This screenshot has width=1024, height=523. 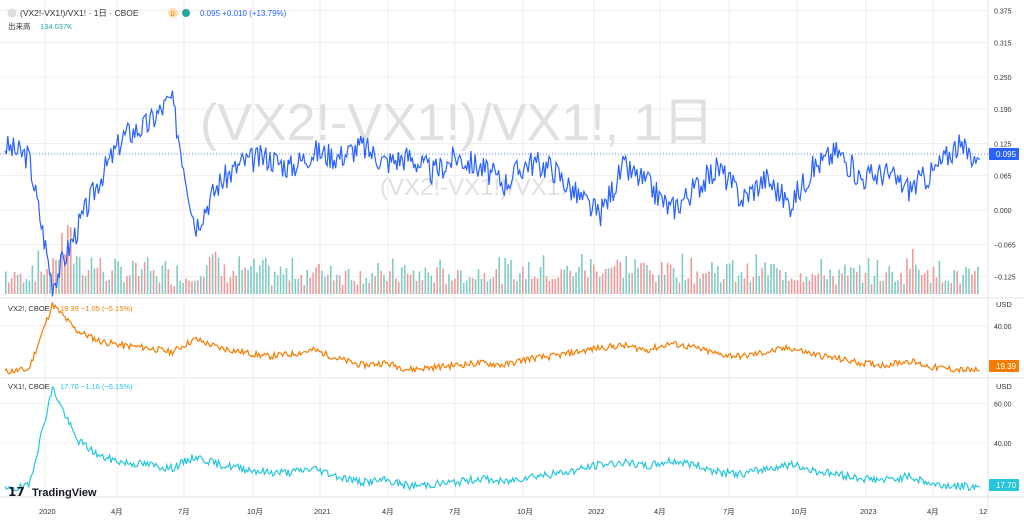 I want to click on vx2-legend-name: VX2!, CBOE, so click(x=29, y=308).